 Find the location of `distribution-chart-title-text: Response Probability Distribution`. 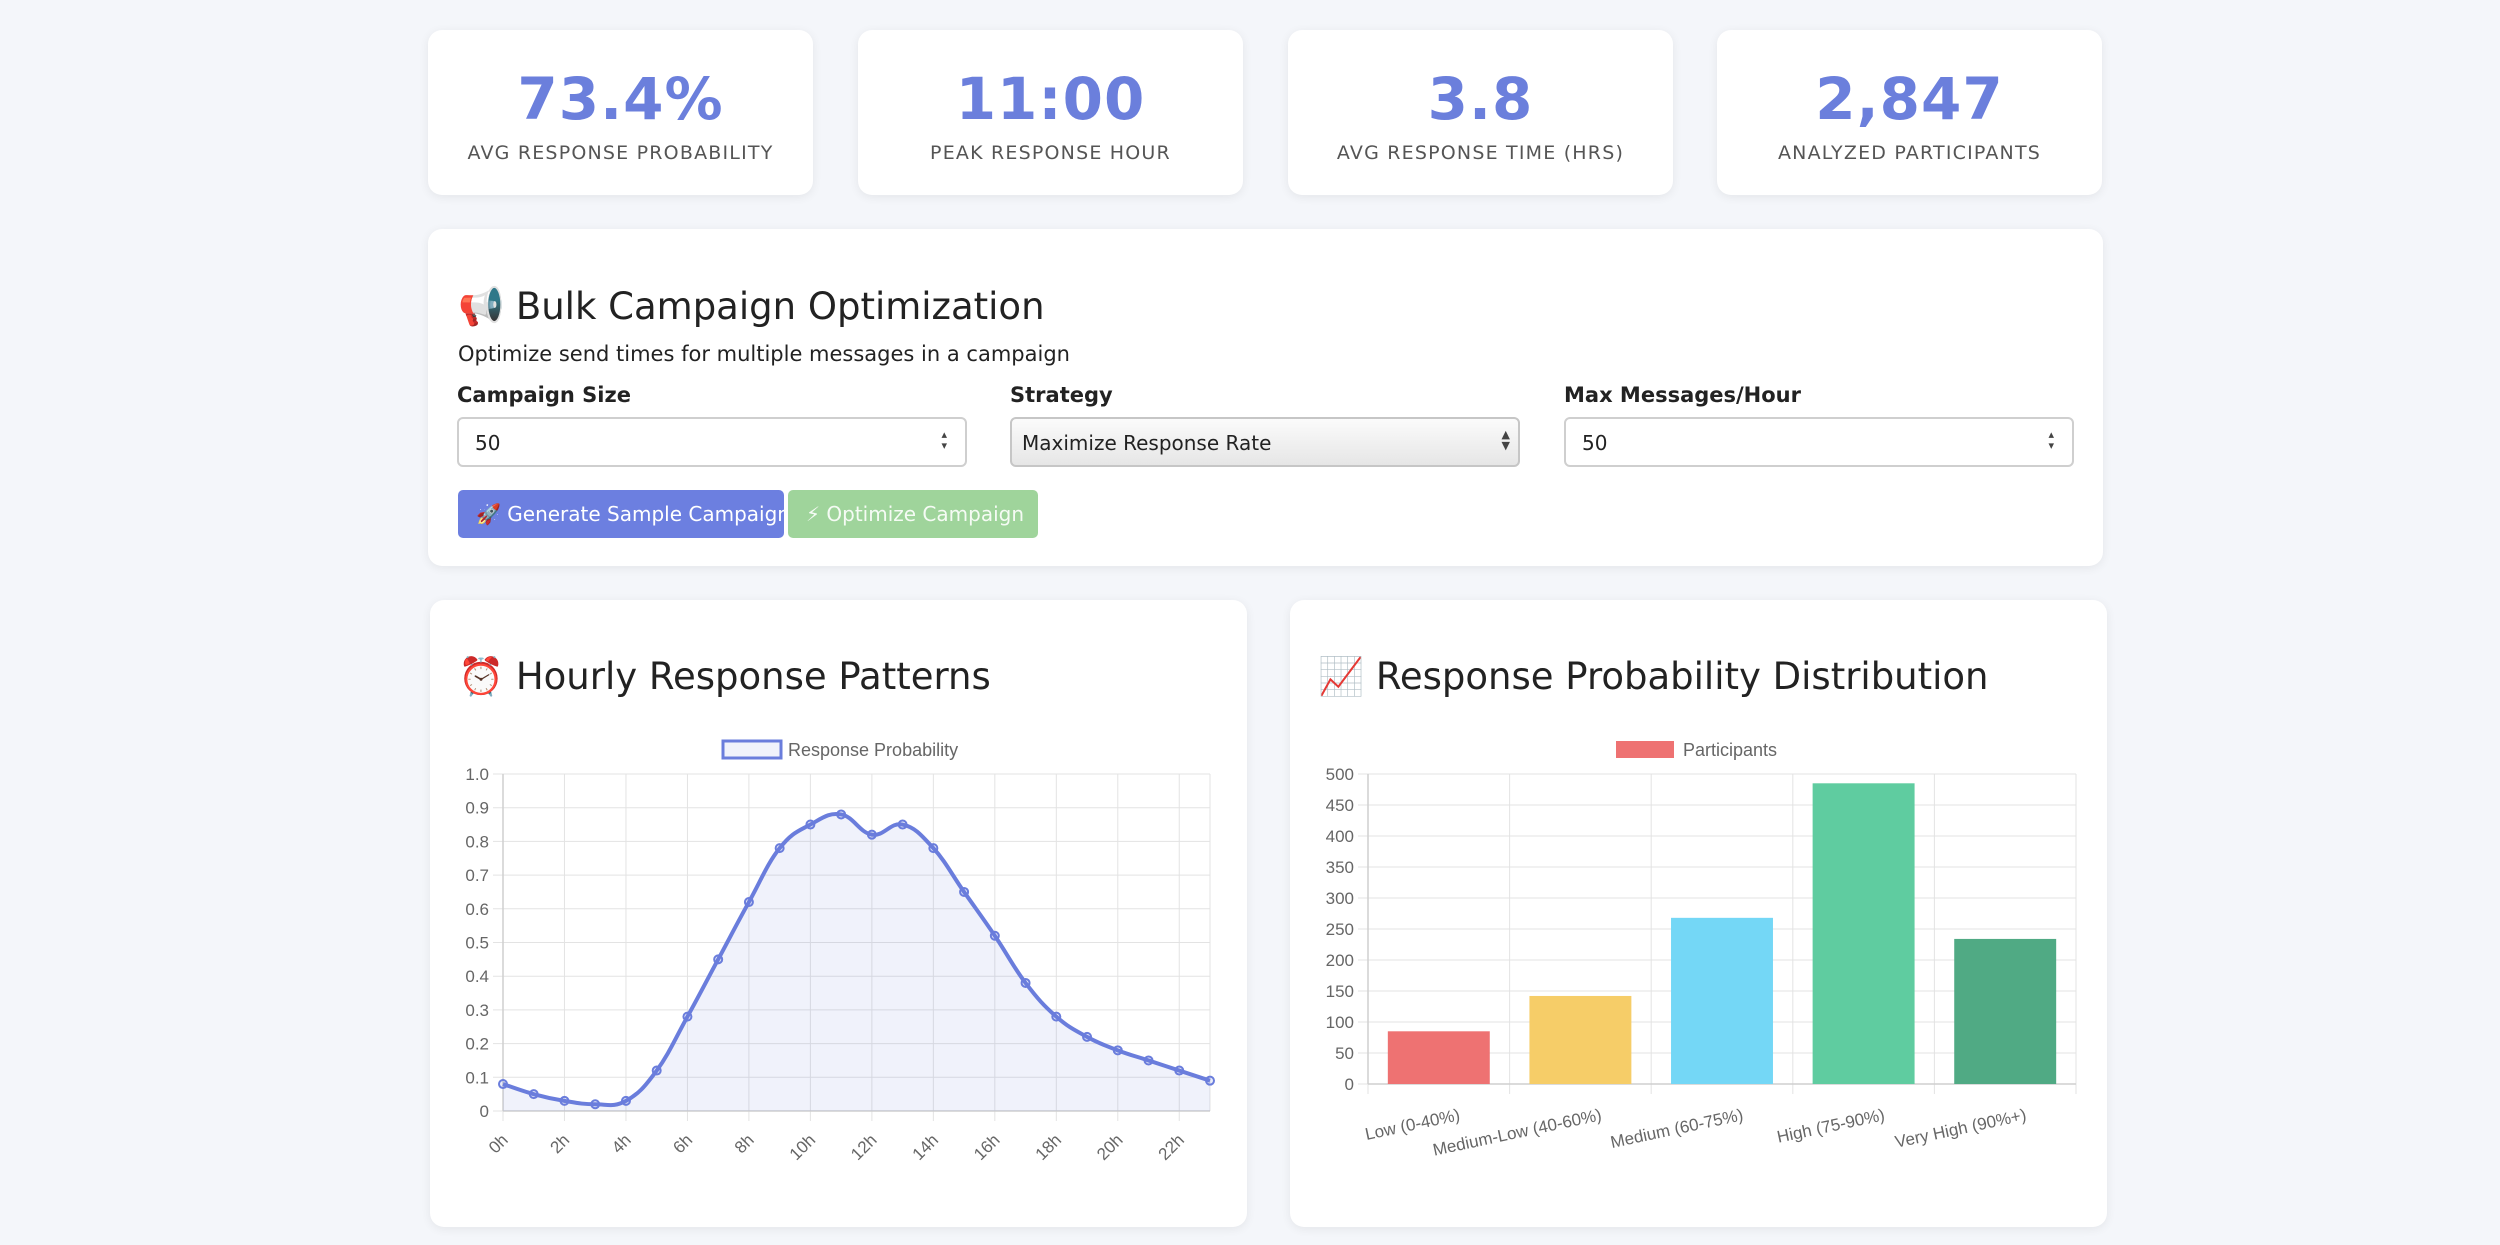

distribution-chart-title-text: Response Probability Distribution is located at coordinates (1682, 676).